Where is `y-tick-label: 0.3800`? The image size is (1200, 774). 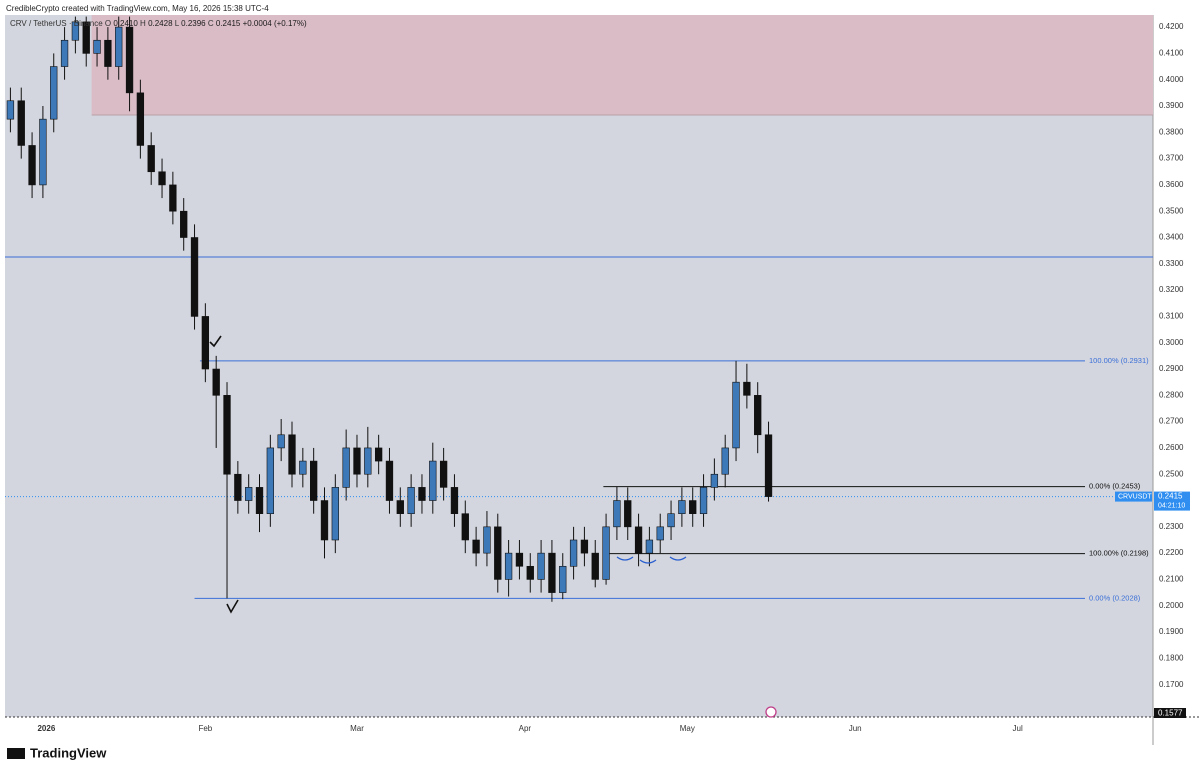 y-tick-label: 0.3800 is located at coordinates (1171, 131).